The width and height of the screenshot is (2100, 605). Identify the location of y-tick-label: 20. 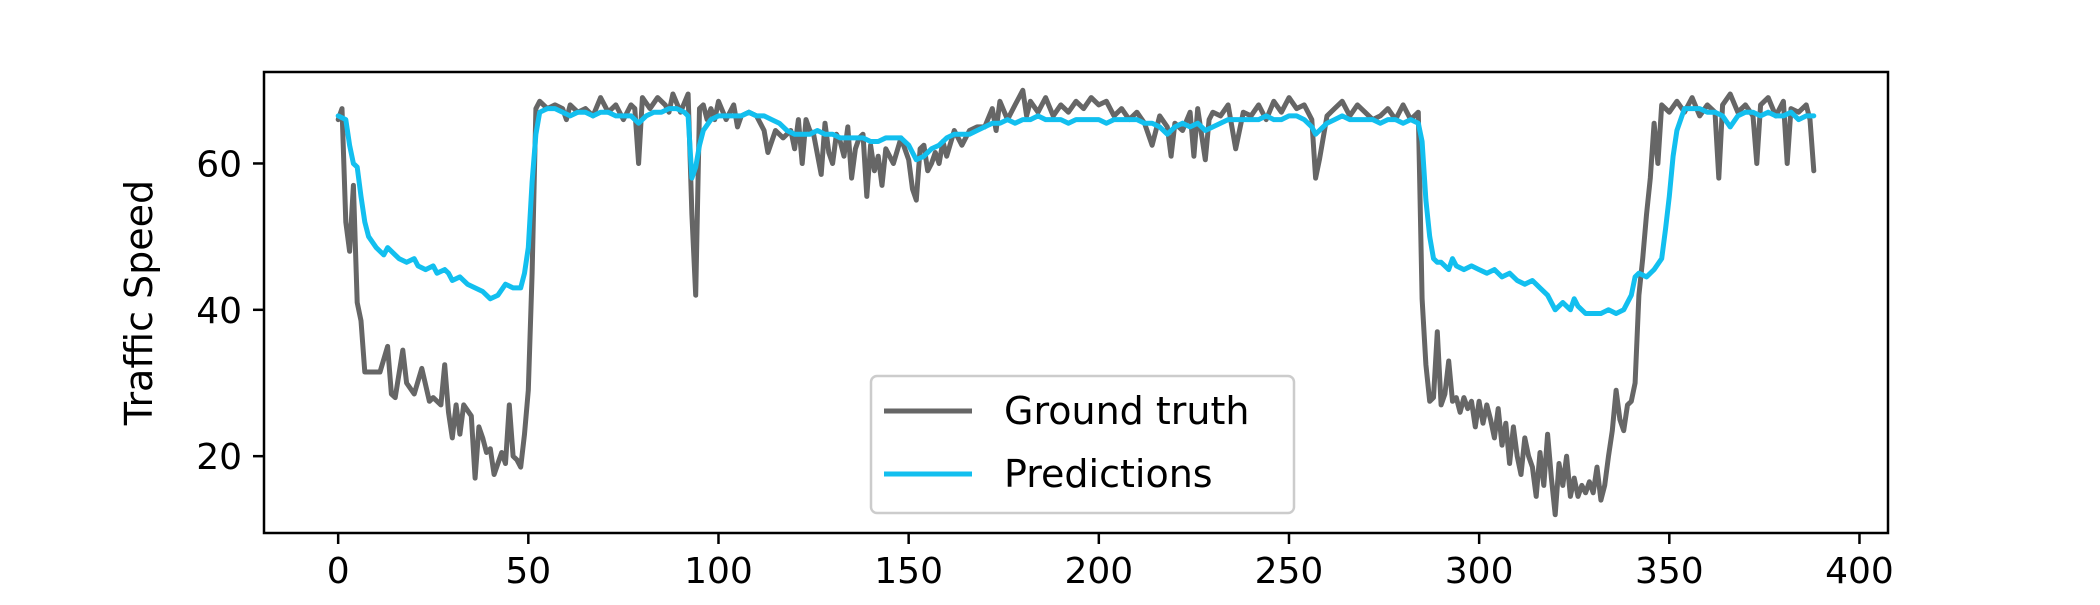
(219, 457).